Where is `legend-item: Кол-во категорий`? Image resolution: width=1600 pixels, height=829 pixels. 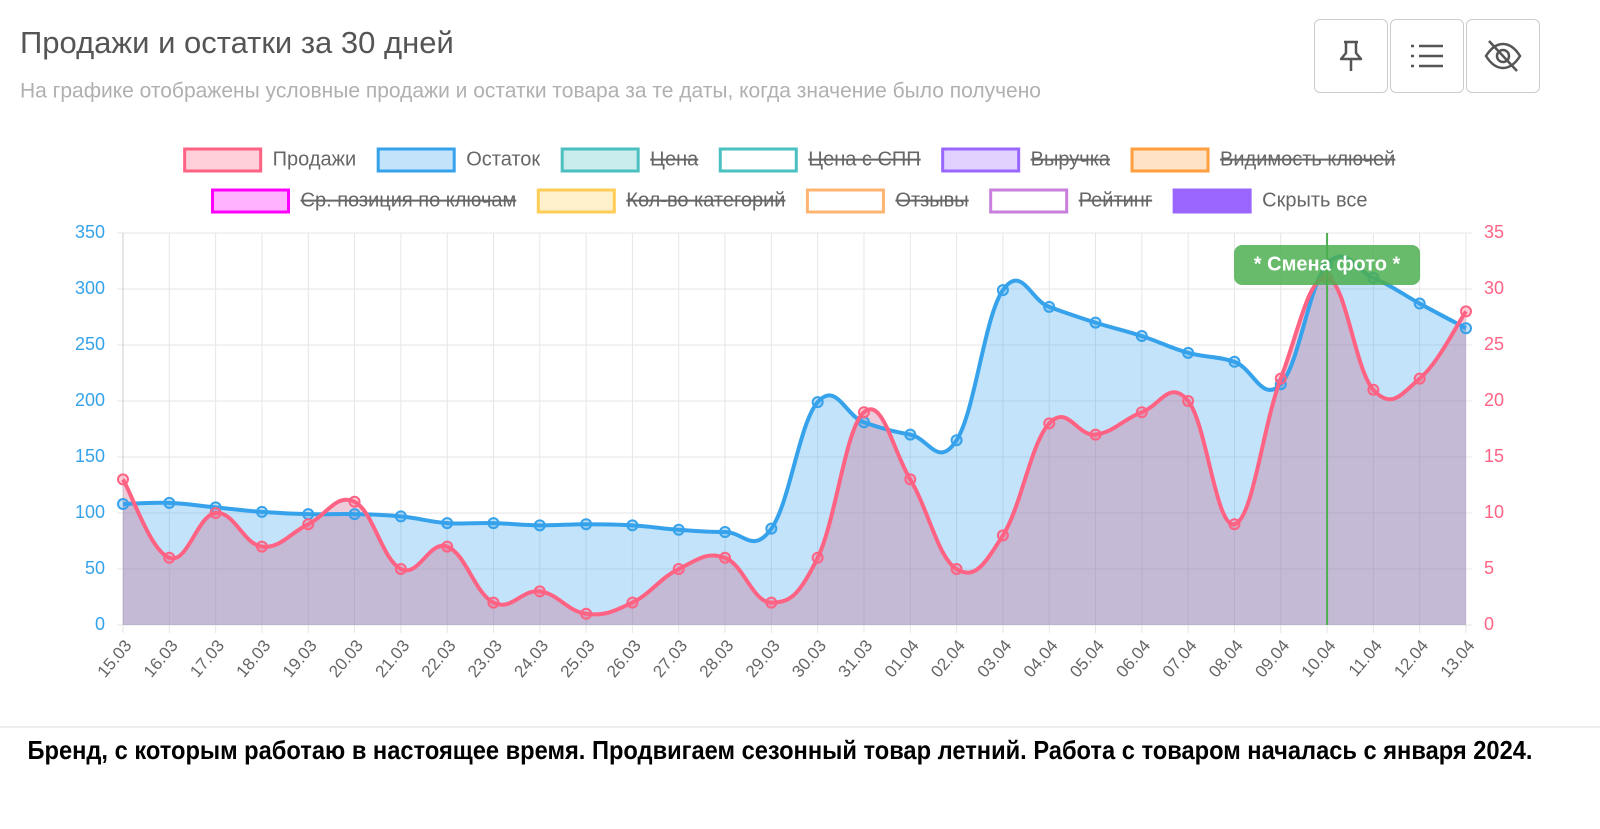
legend-item: Кол-во категорий is located at coordinates (660, 201).